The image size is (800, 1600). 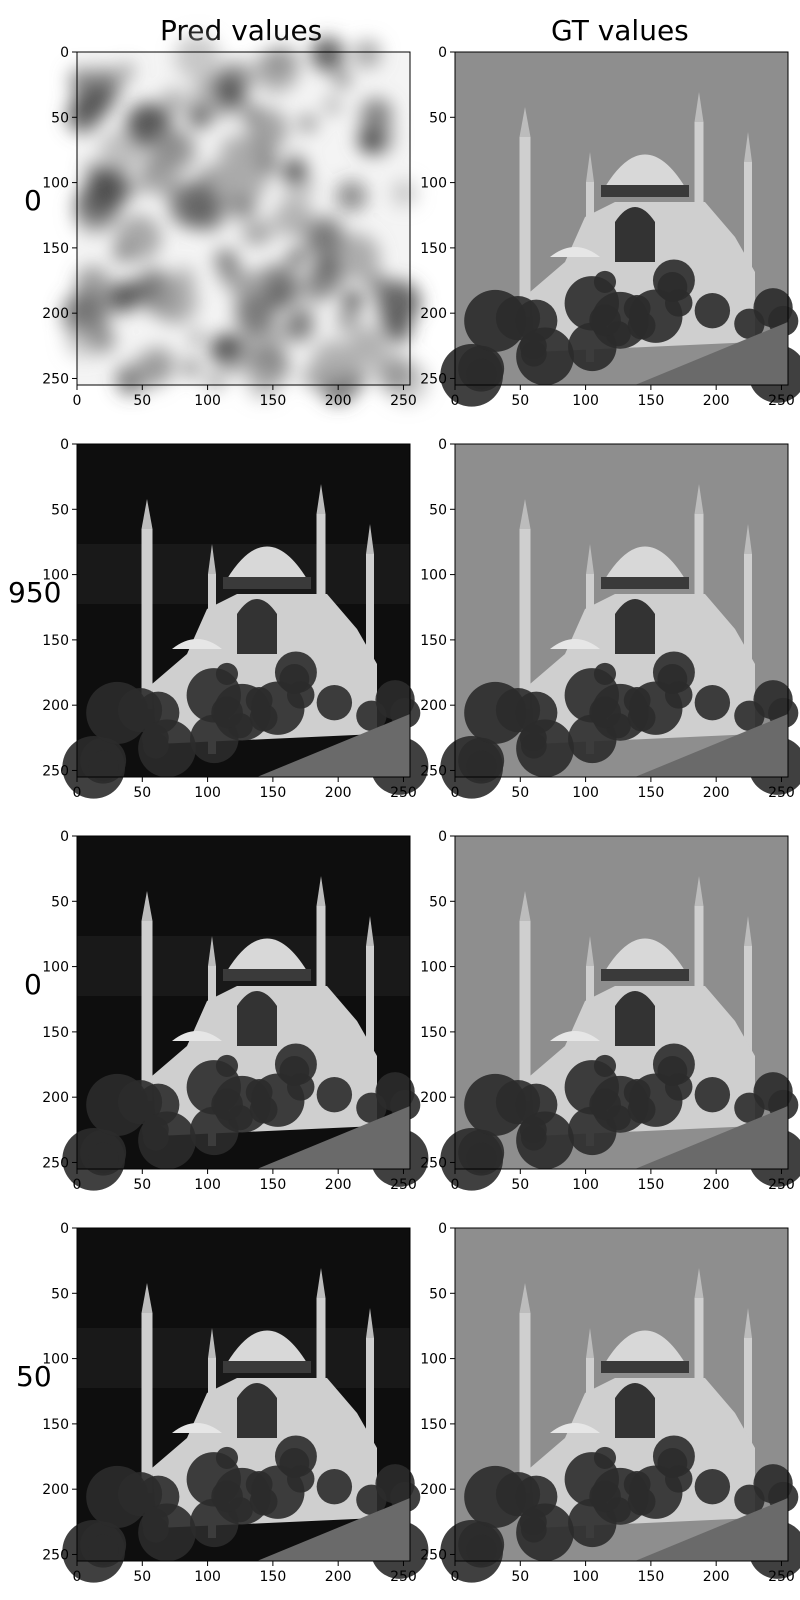 What do you see at coordinates (55, 184) in the screenshot?
I see `y-tick-label: 100` at bounding box center [55, 184].